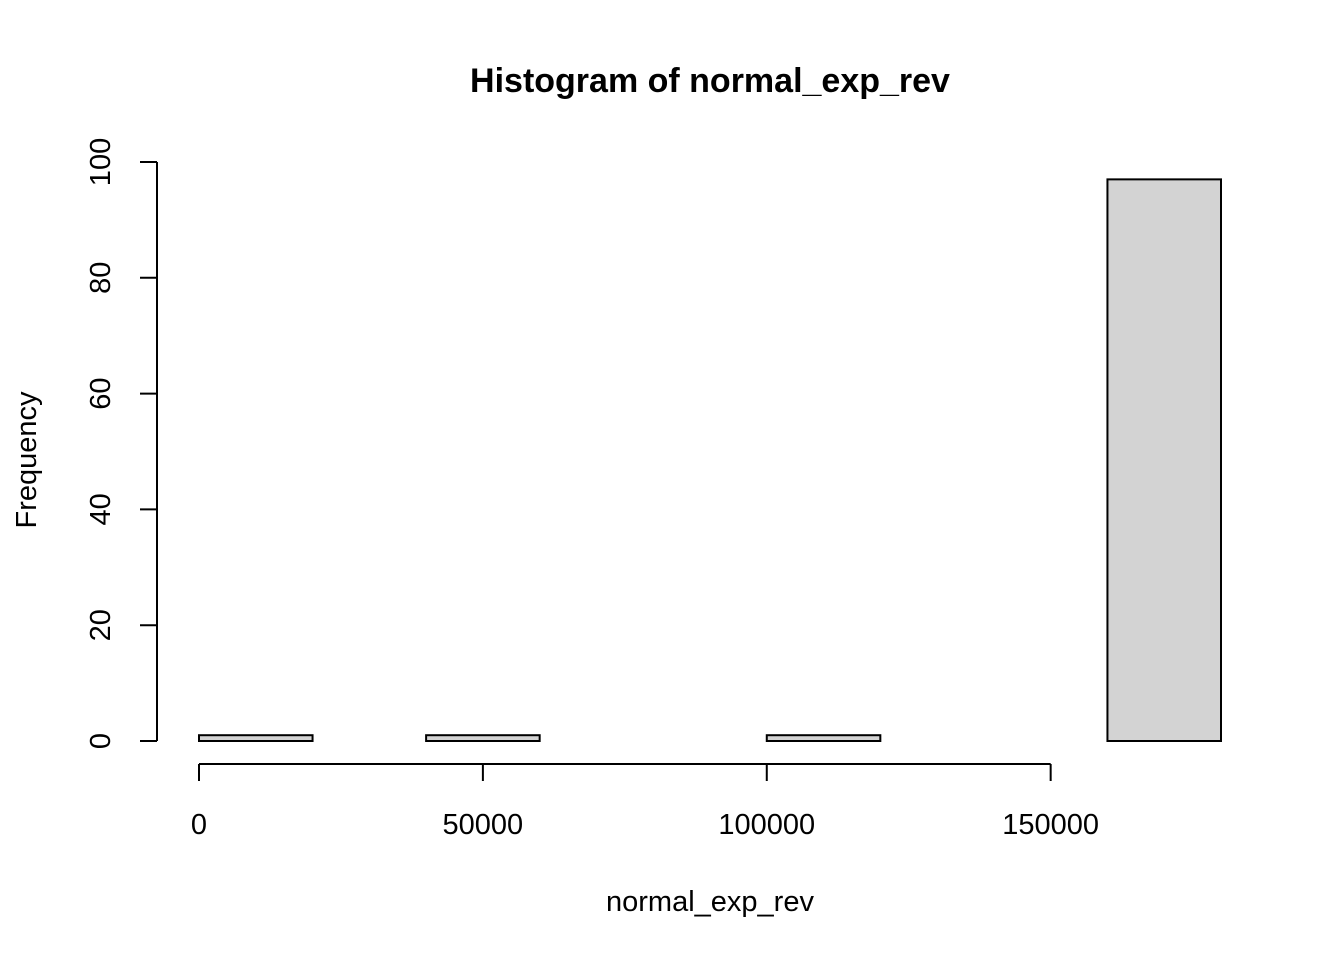  I want to click on y-axis: 0 20 40 60 80 100, so click(121, 443).